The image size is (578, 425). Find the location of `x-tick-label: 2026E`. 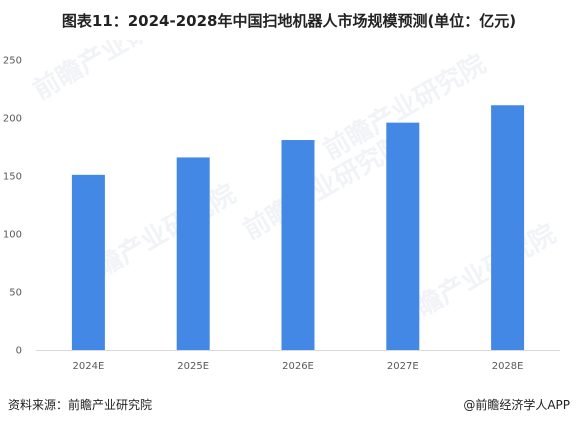

x-tick-label: 2026E is located at coordinates (298, 366).